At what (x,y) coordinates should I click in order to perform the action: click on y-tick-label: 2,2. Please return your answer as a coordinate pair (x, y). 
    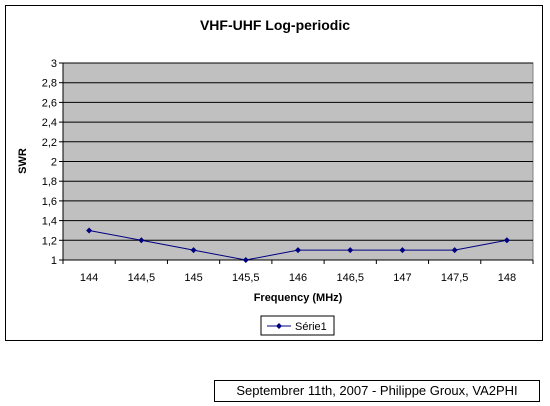
    Looking at the image, I should click on (49, 143).